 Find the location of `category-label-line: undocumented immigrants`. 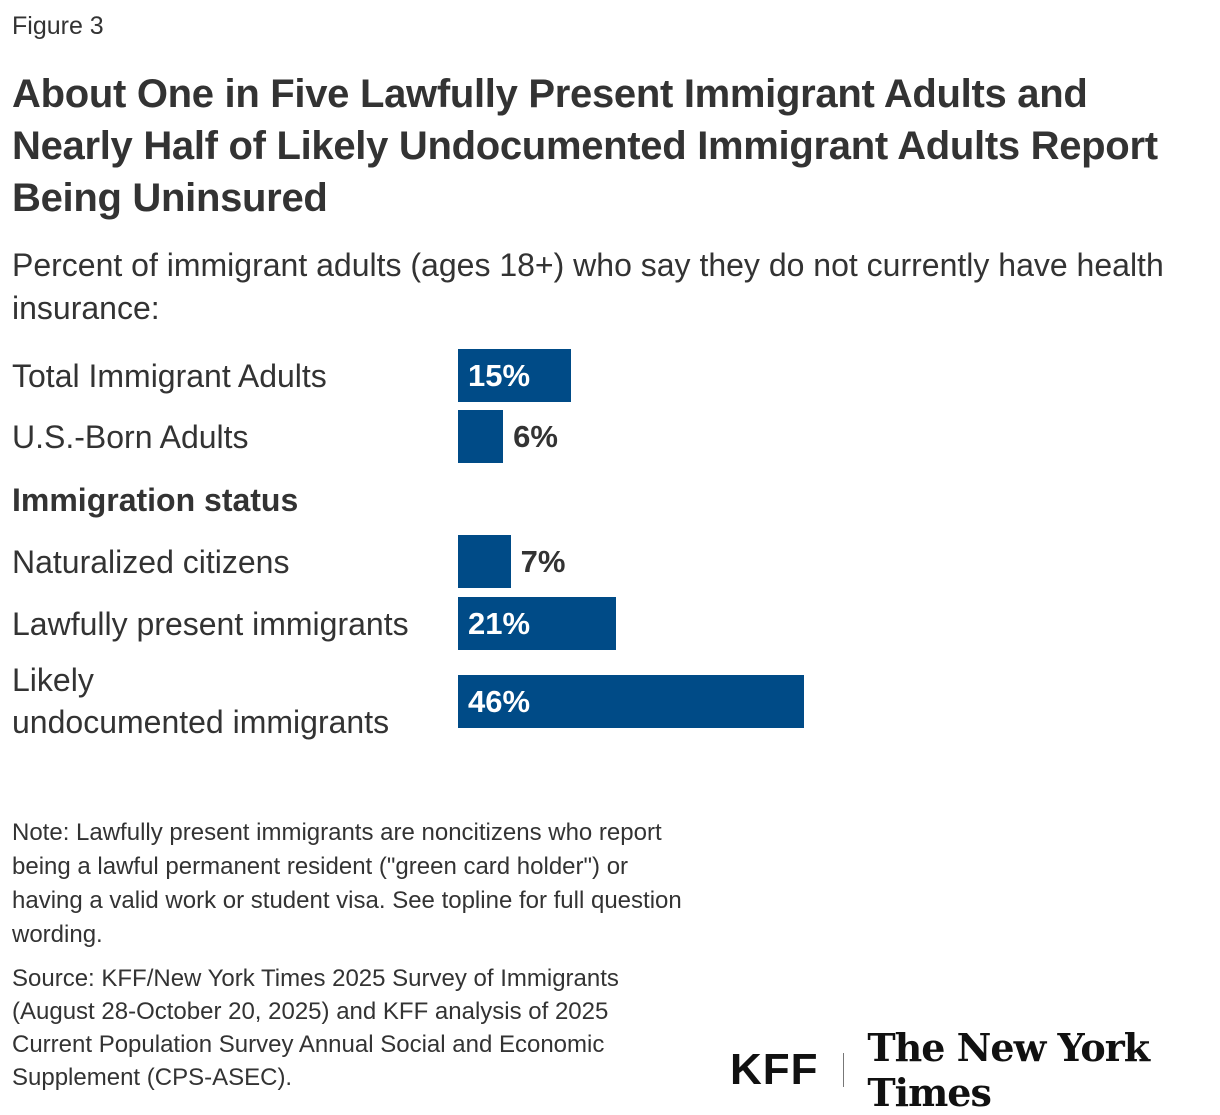

category-label-line: undocumented immigrants is located at coordinates (201, 722).